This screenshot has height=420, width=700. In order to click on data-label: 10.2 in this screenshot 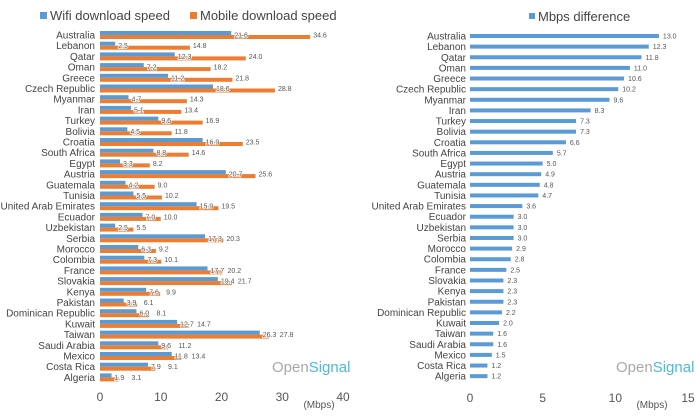, I will do `click(629, 90)`.